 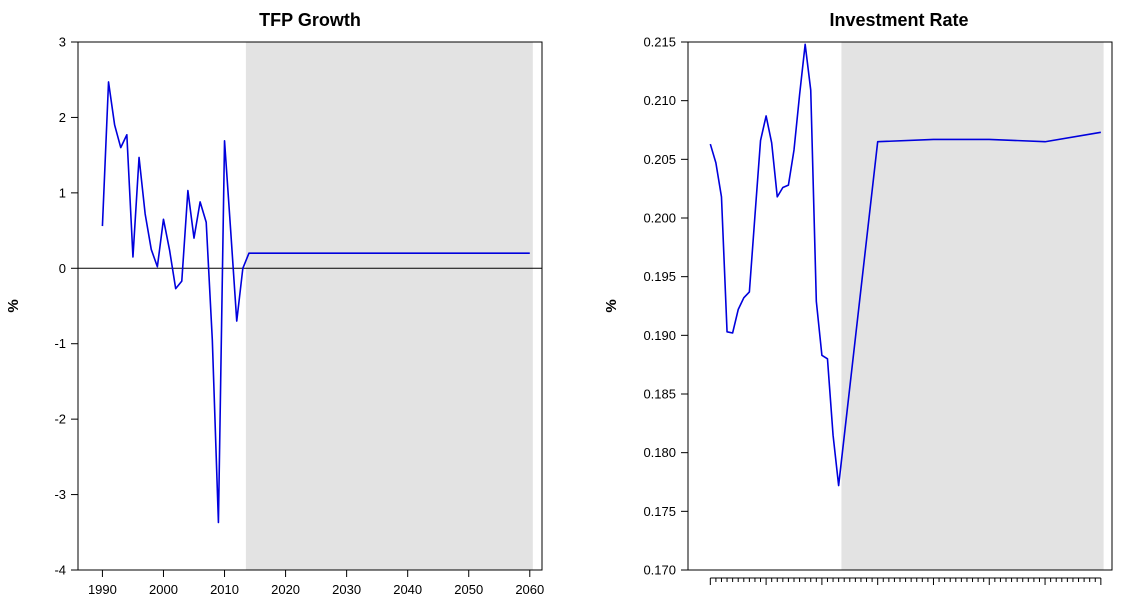 I want to click on y-tick-label: 0.195, so click(x=659, y=276).